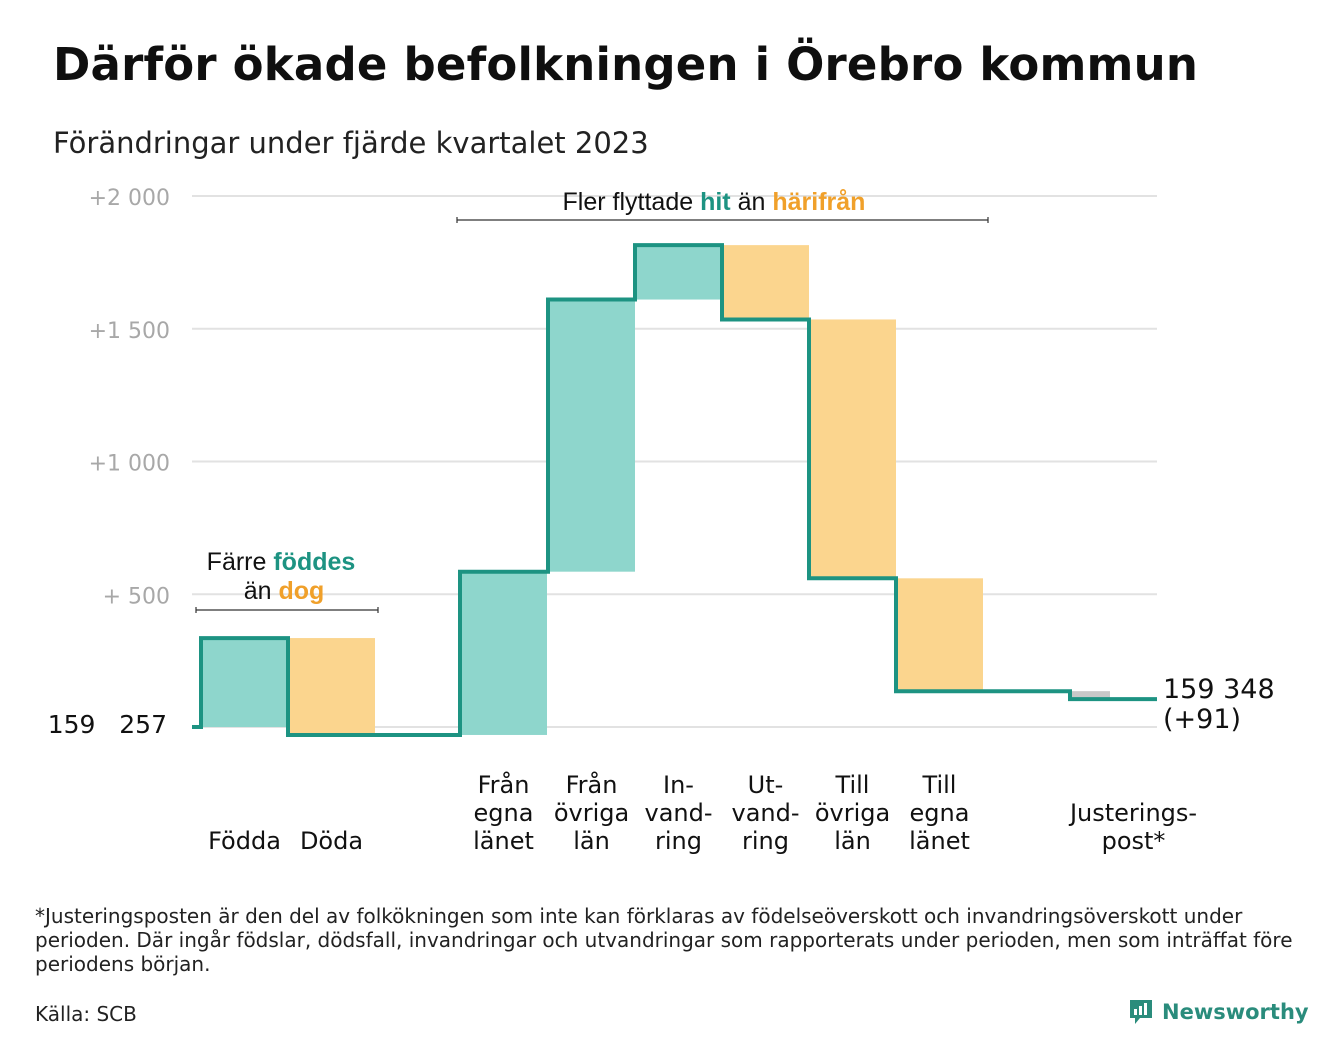 This screenshot has width=1340, height=1060. What do you see at coordinates (237, 562) in the screenshot?
I see `annot-prefix: Färre` at bounding box center [237, 562].